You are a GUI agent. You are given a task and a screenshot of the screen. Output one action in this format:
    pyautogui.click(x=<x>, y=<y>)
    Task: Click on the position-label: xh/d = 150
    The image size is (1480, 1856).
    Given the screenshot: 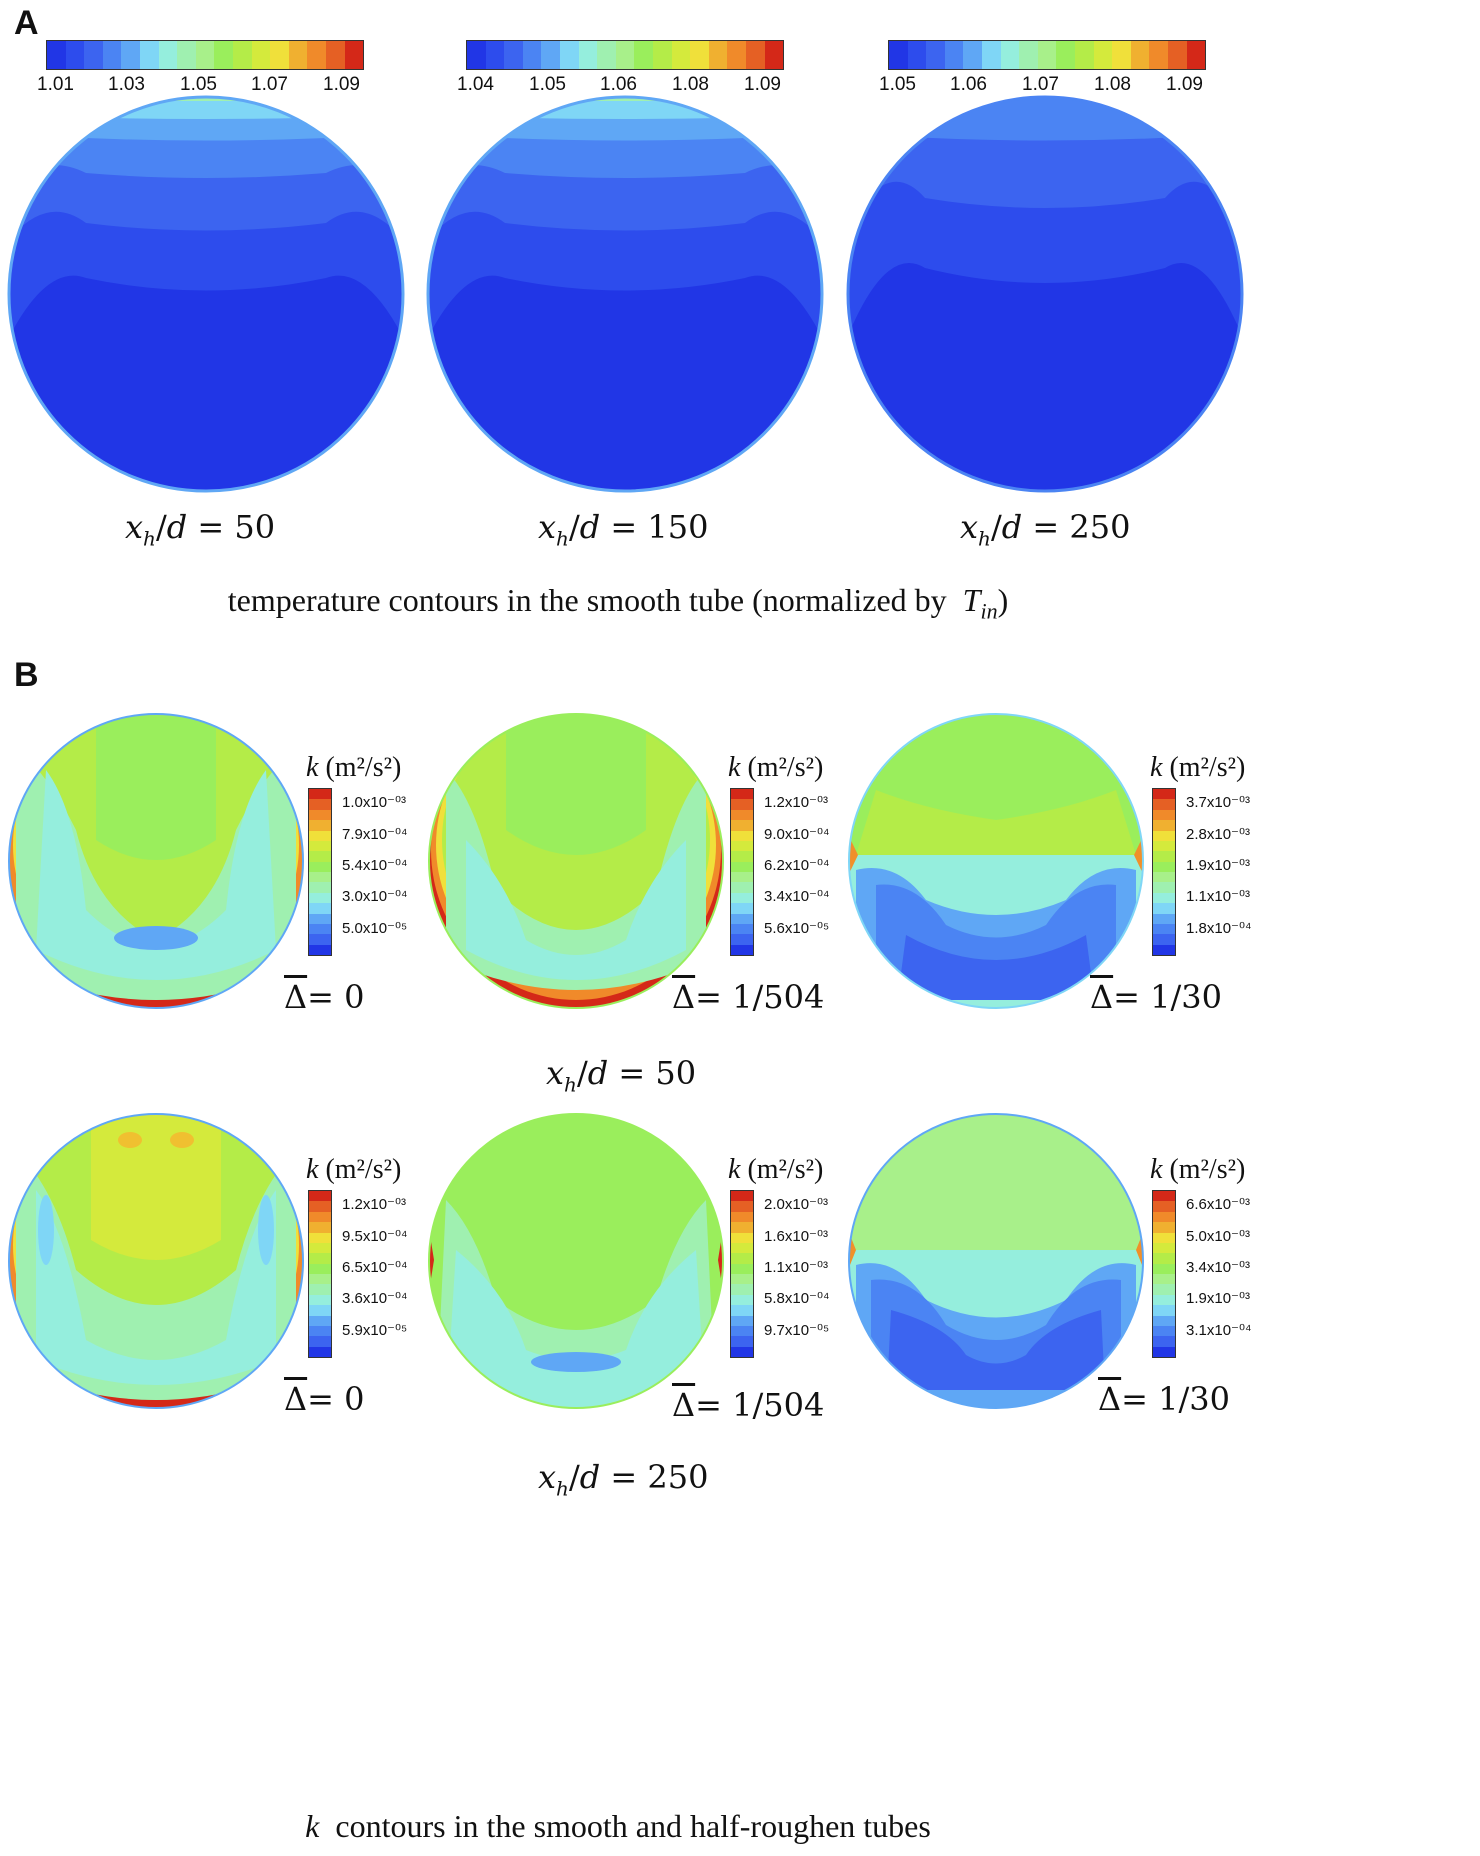 What is the action you would take?
    pyautogui.click(x=623, y=529)
    